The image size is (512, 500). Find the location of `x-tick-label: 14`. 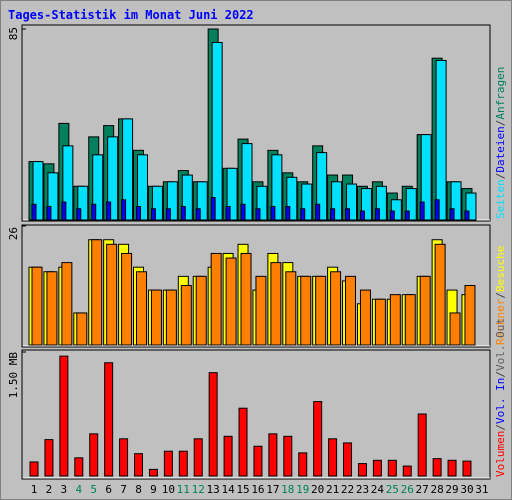

x-tick-label: 14 is located at coordinates (228, 489).